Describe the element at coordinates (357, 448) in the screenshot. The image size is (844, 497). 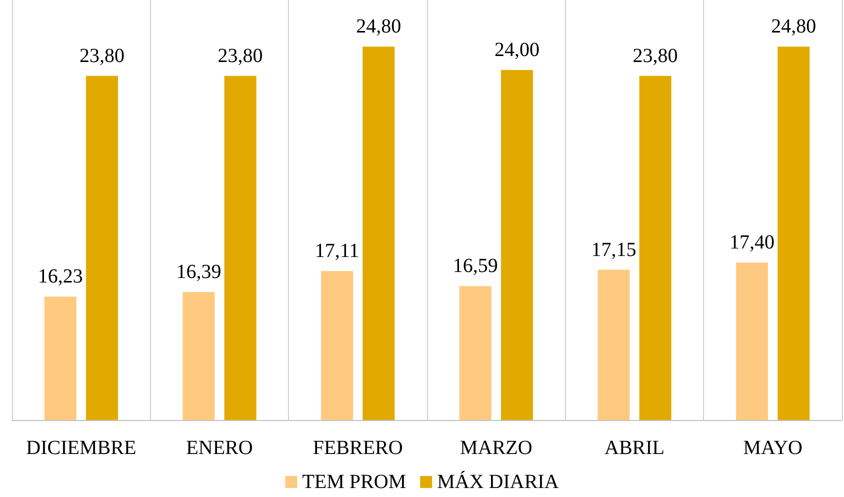
I see `x-tick-label: FEBRERO` at that location.